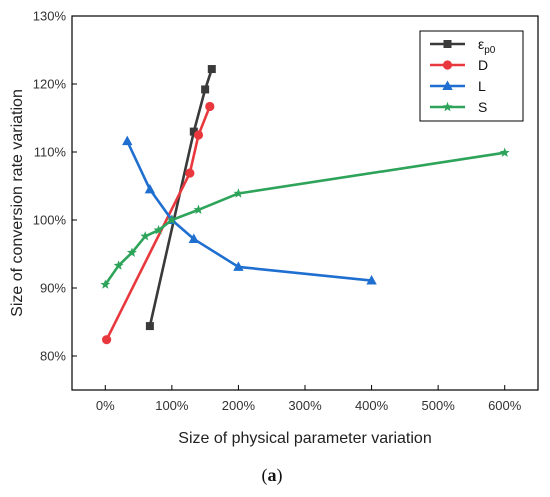 Image resolution: width=550 pixels, height=497 pixels. Describe the element at coordinates (55, 186) in the screenshot. I see `y-axis-ticks: 80% 90% 100% 110% 120% 130%` at that location.